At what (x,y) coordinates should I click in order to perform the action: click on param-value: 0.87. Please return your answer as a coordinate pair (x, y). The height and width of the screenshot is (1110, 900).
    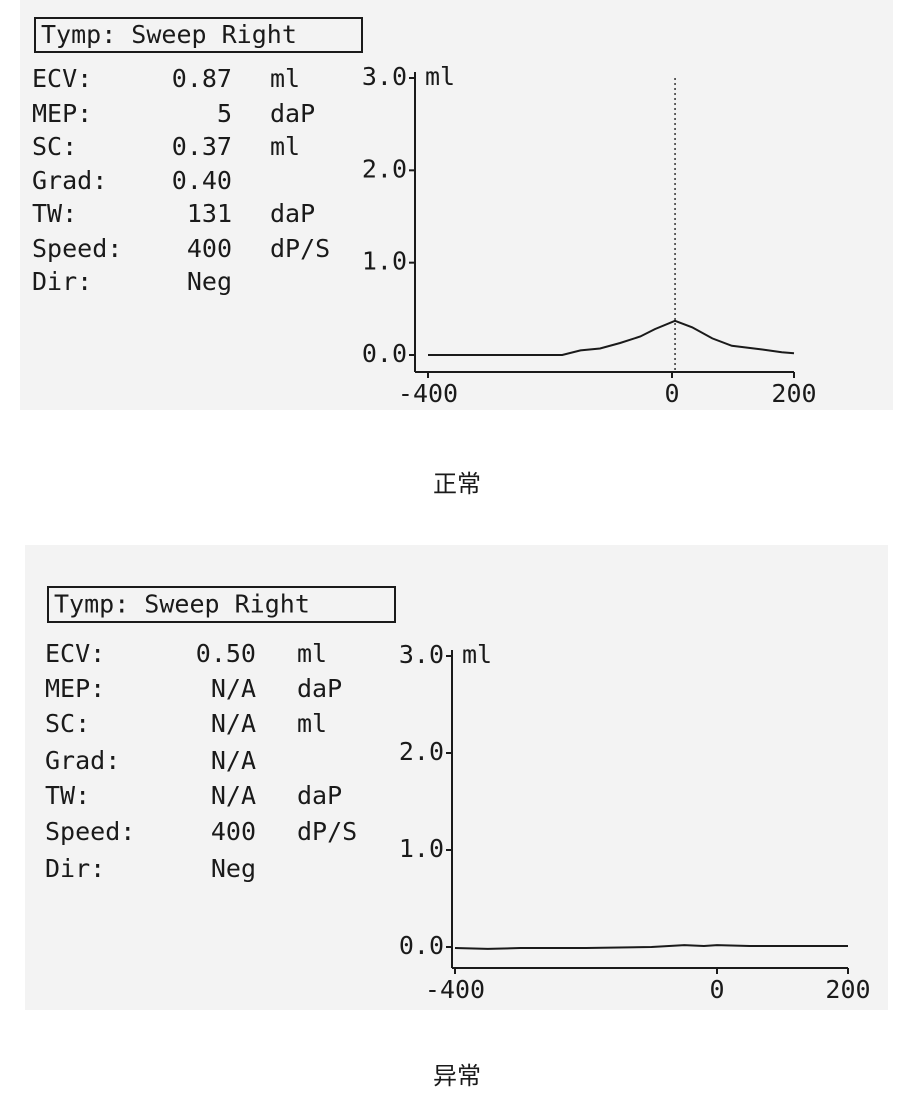
    Looking at the image, I should click on (202, 78).